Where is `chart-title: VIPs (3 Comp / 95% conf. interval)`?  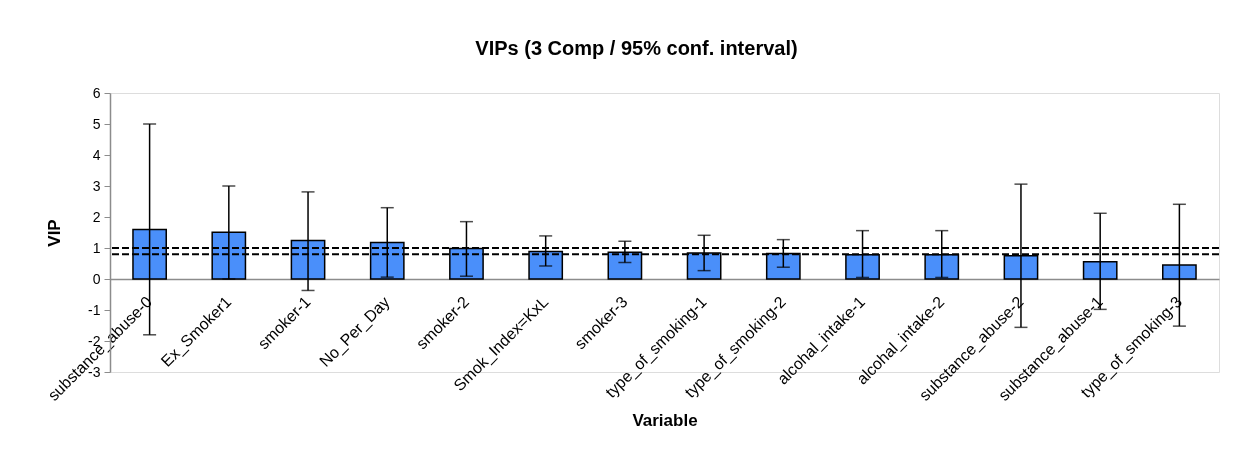 chart-title: VIPs (3 Comp / 95% conf. interval) is located at coordinates (636, 48).